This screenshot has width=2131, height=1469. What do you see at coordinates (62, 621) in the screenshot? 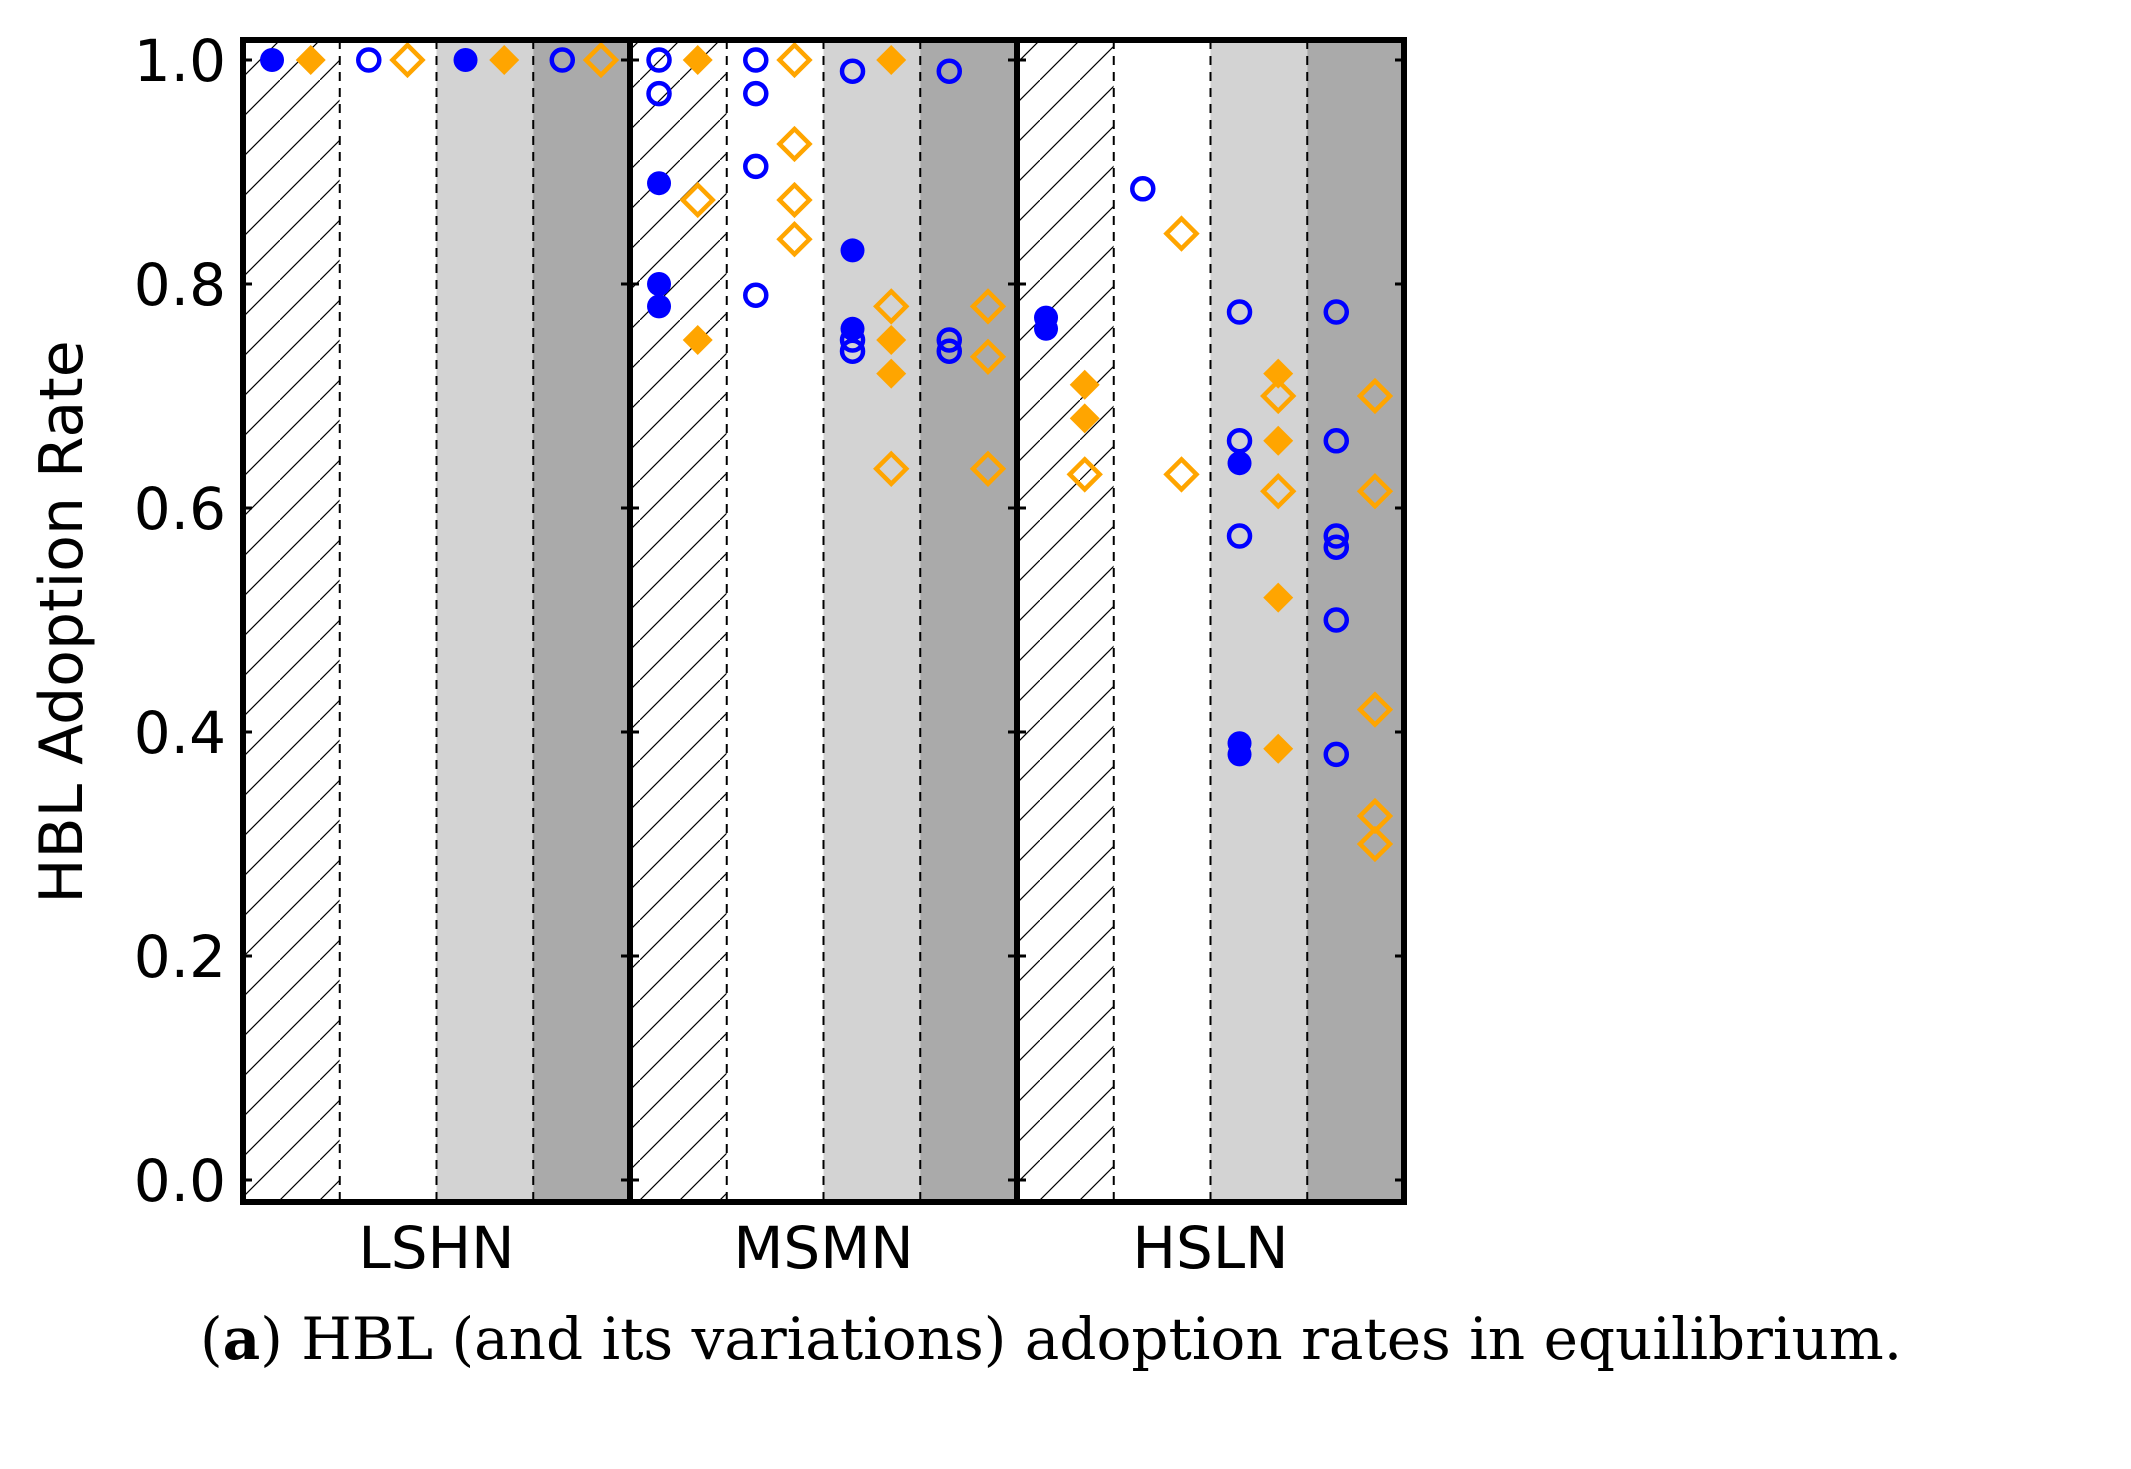
I see `y-axis-label: HBL Adoption Rate` at bounding box center [62, 621].